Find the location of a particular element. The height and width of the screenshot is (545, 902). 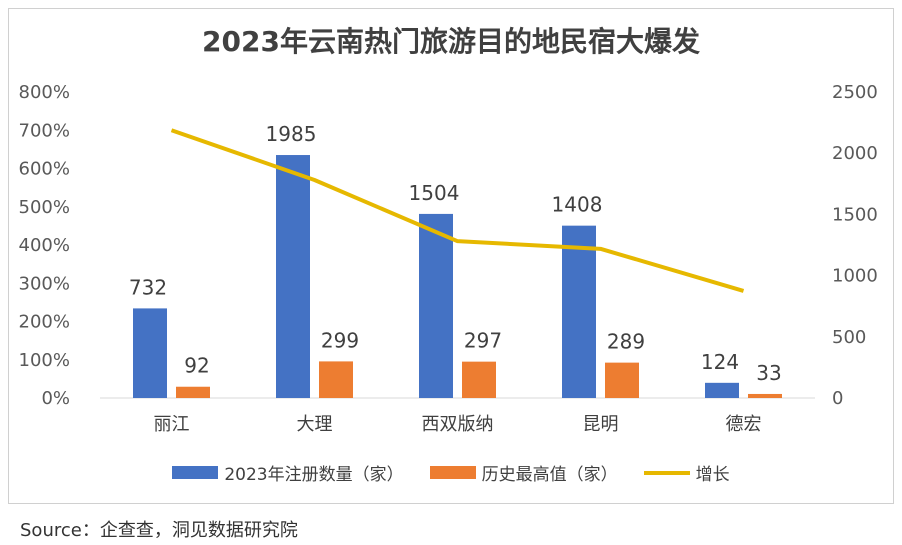

category-label: 昆明 is located at coordinates (601, 424).